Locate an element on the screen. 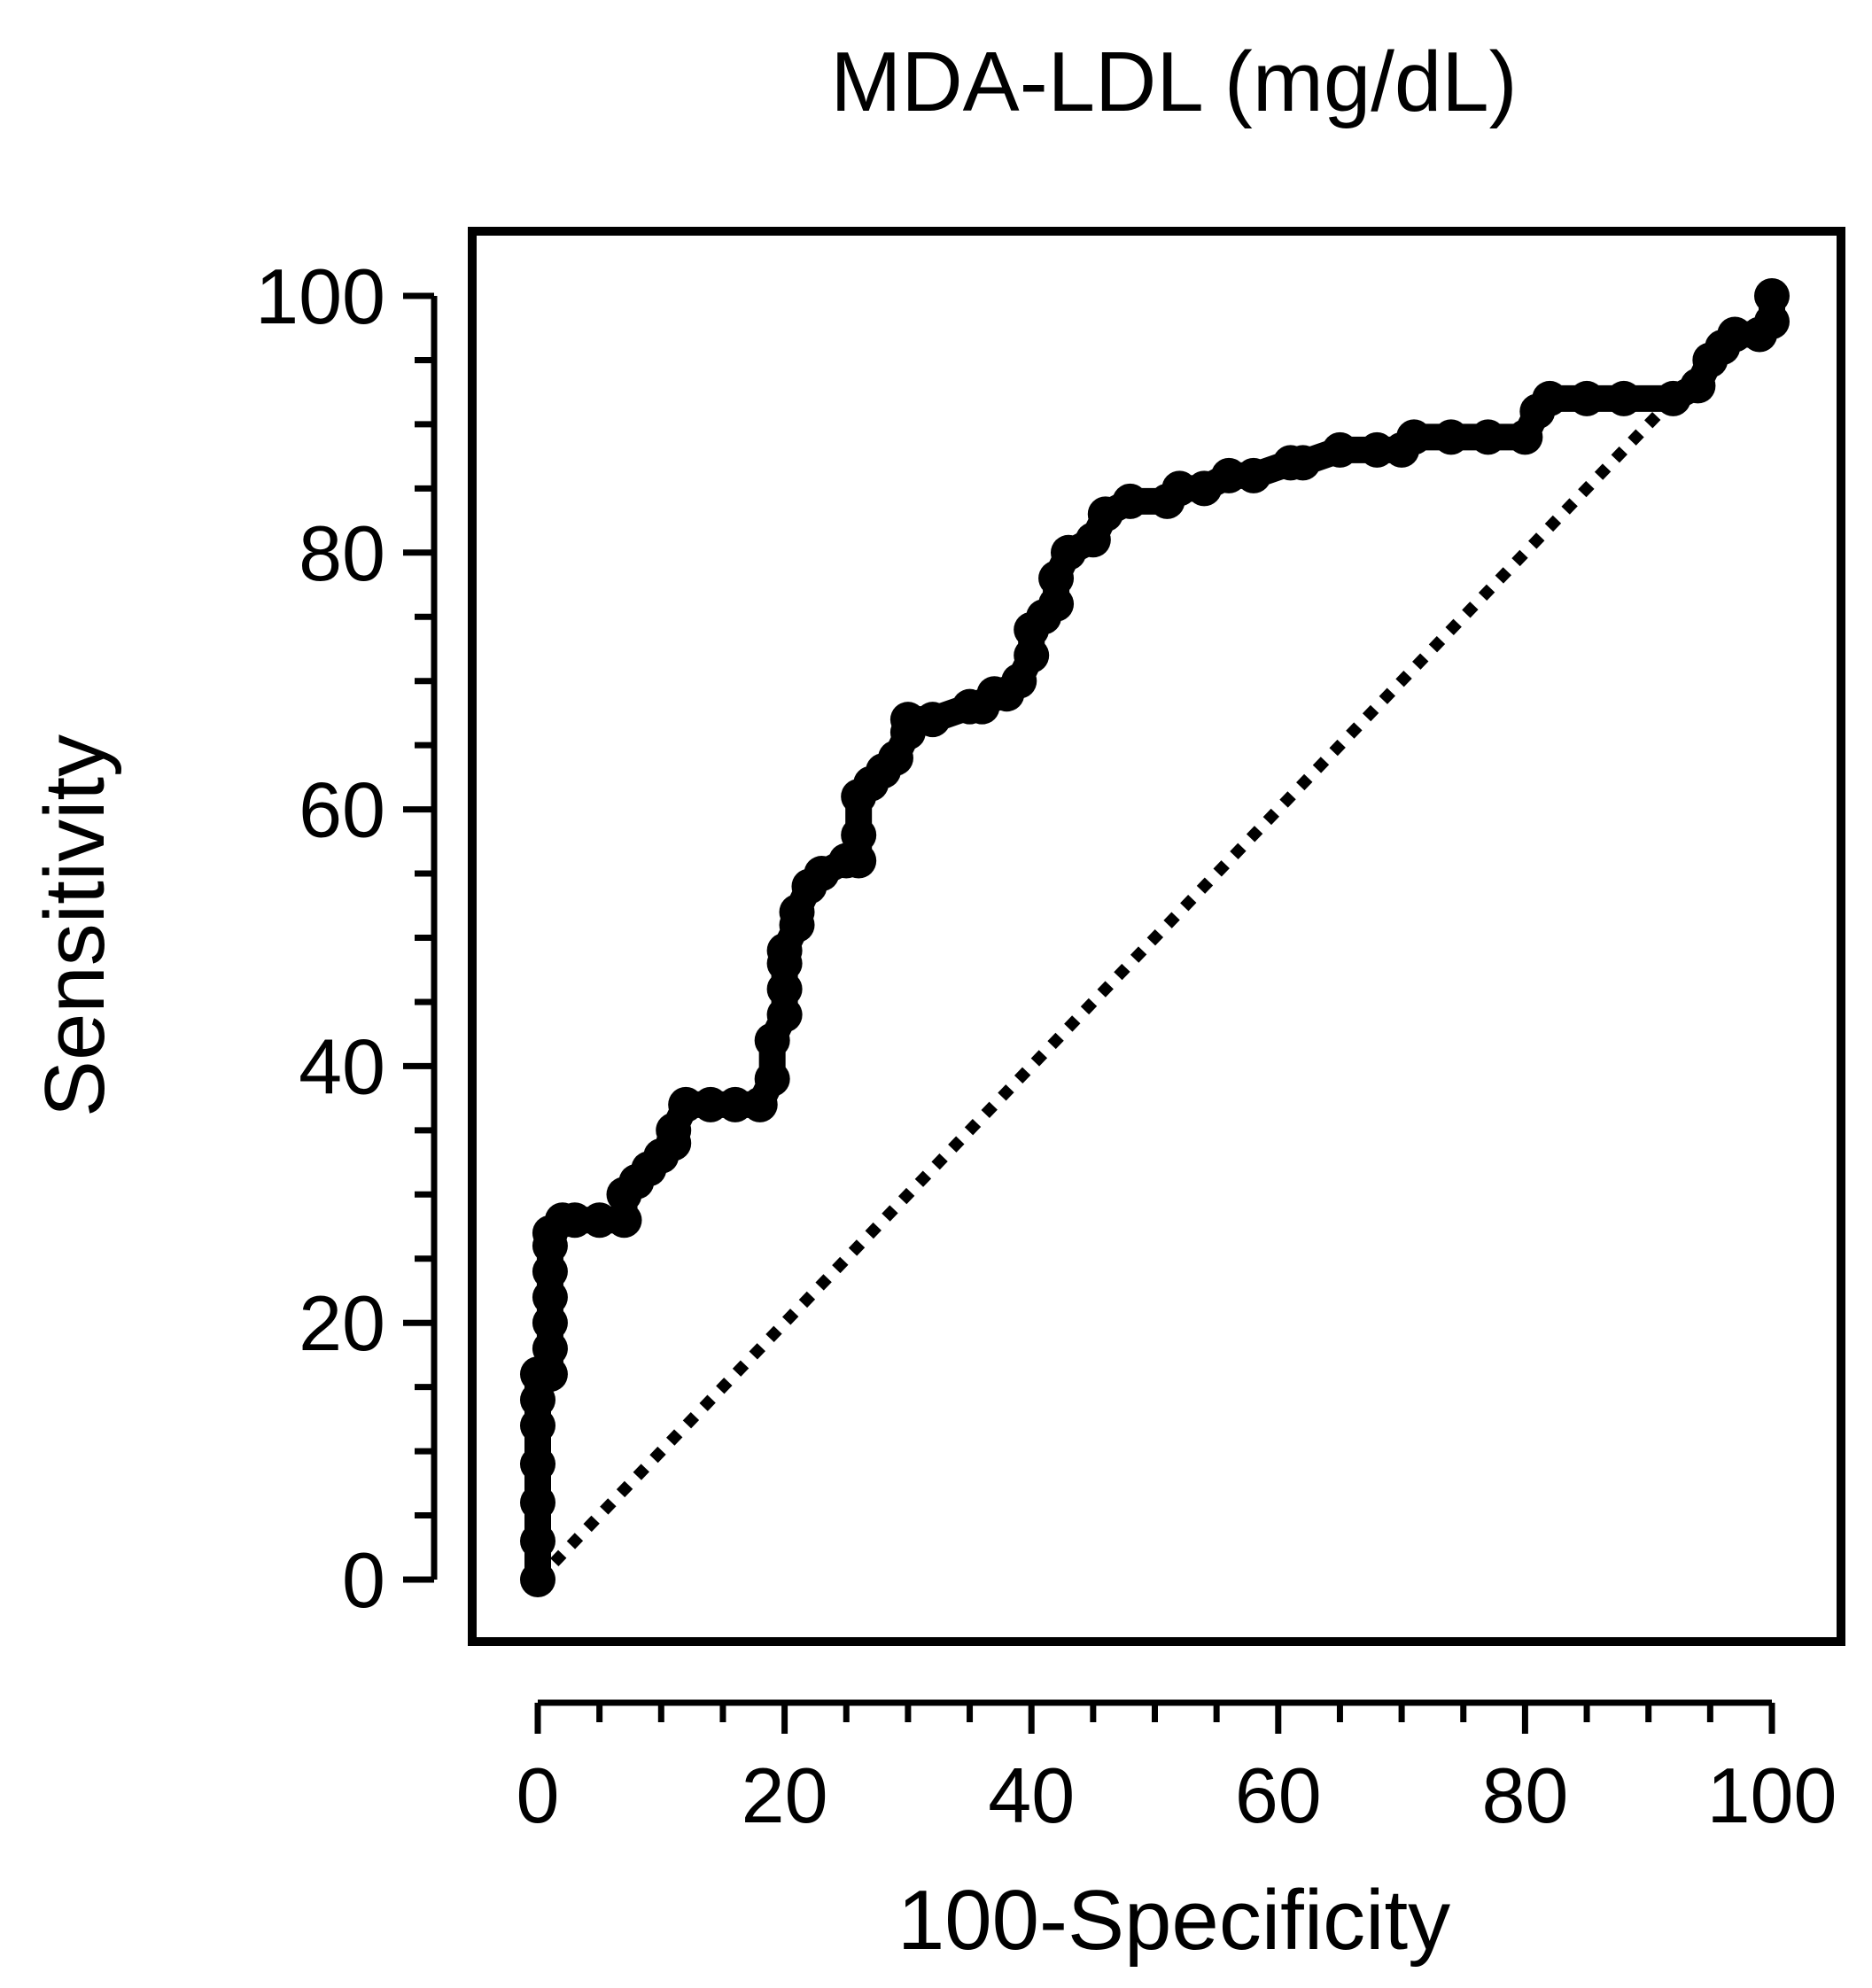  y-axis-title: Sensitivity is located at coordinates (74, 925).